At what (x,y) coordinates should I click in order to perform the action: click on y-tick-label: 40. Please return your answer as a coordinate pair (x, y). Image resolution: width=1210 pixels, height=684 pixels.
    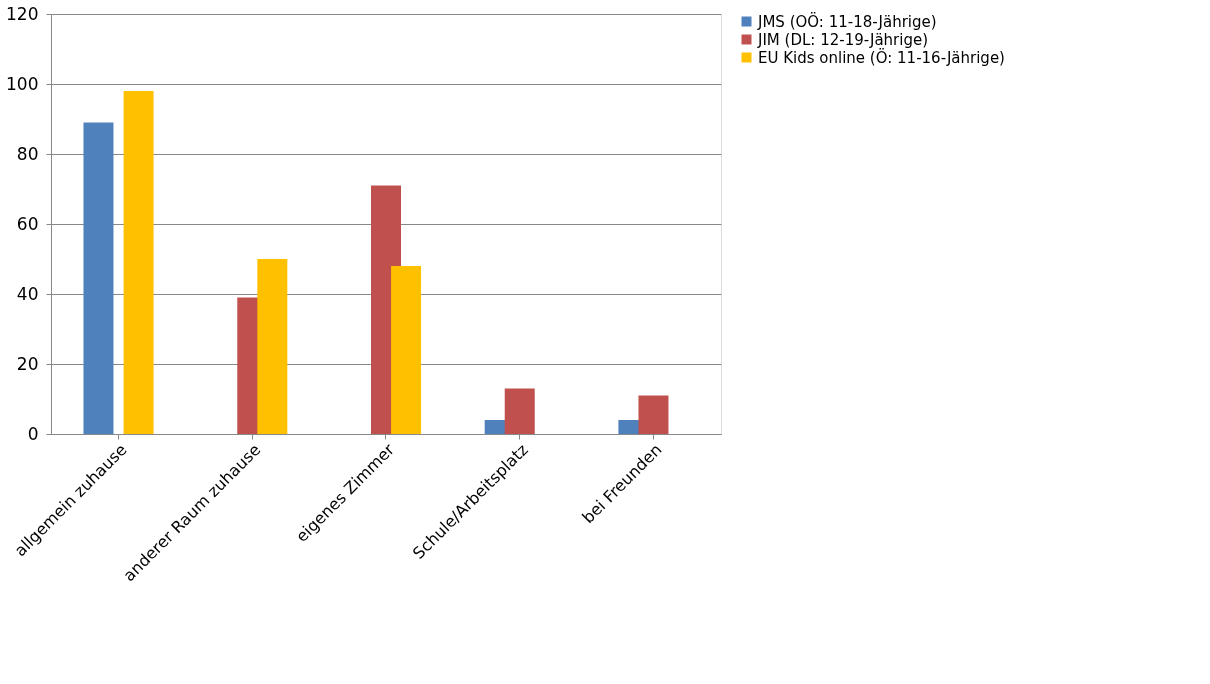
    Looking at the image, I should click on (27, 293).